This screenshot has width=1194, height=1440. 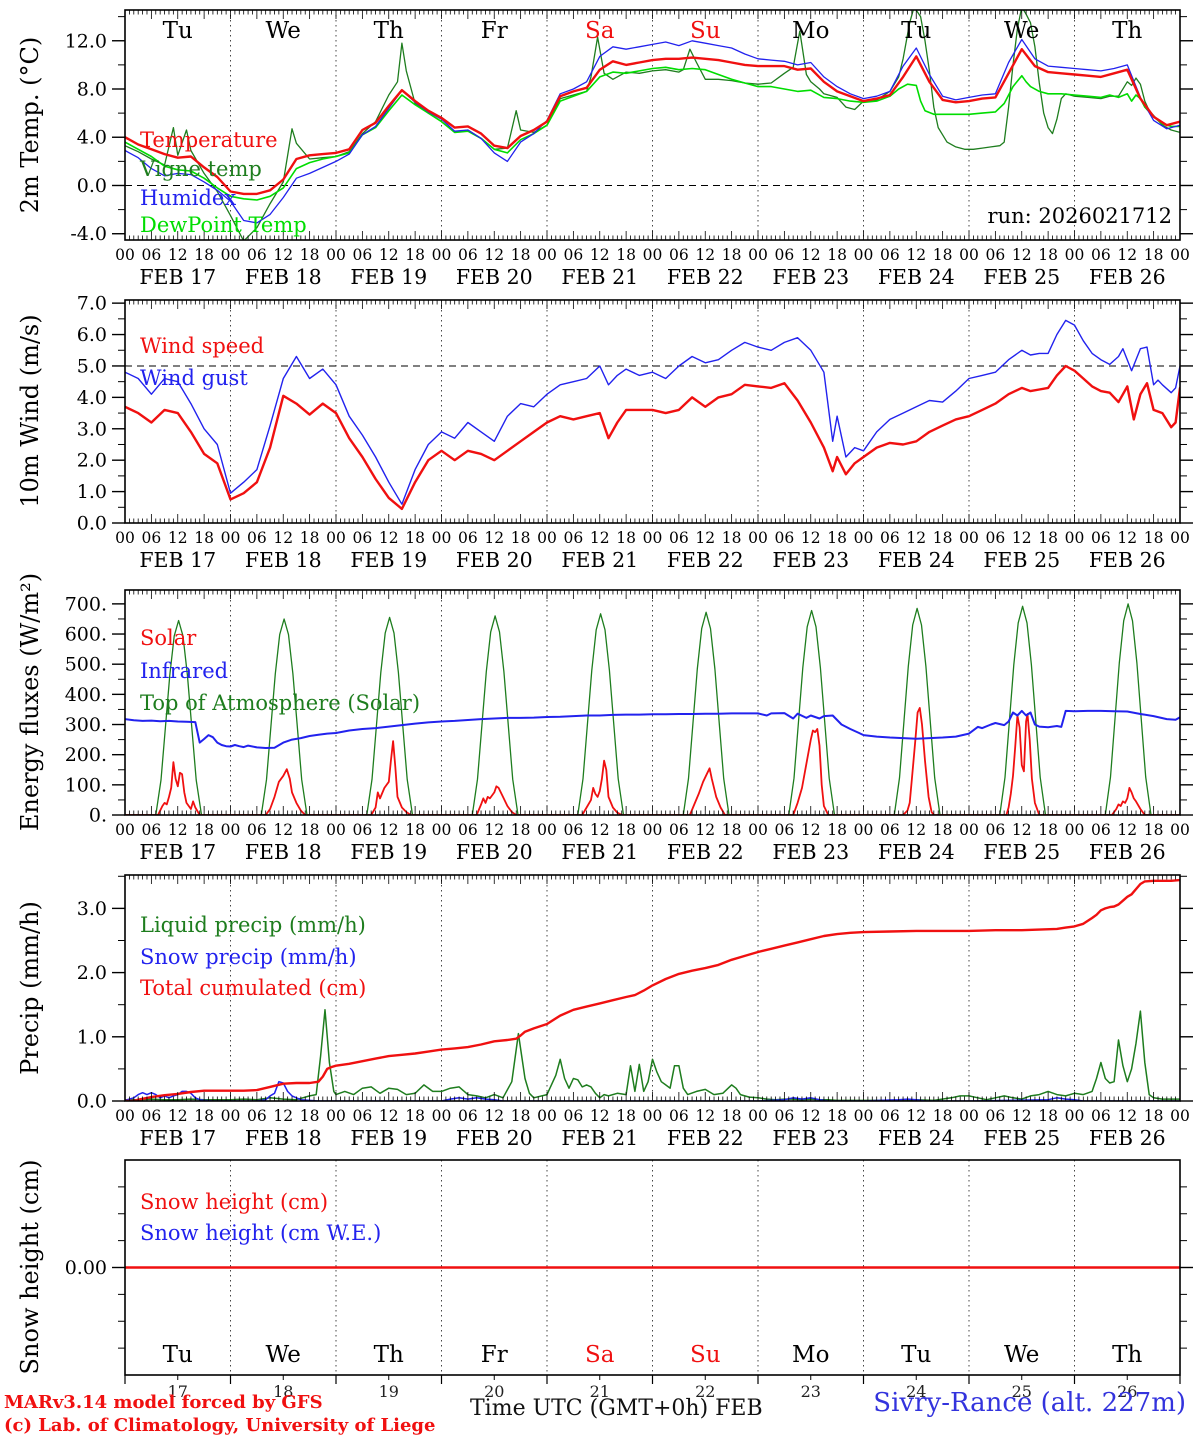 I want to click on y-tick-label: 400., so click(x=86, y=695).